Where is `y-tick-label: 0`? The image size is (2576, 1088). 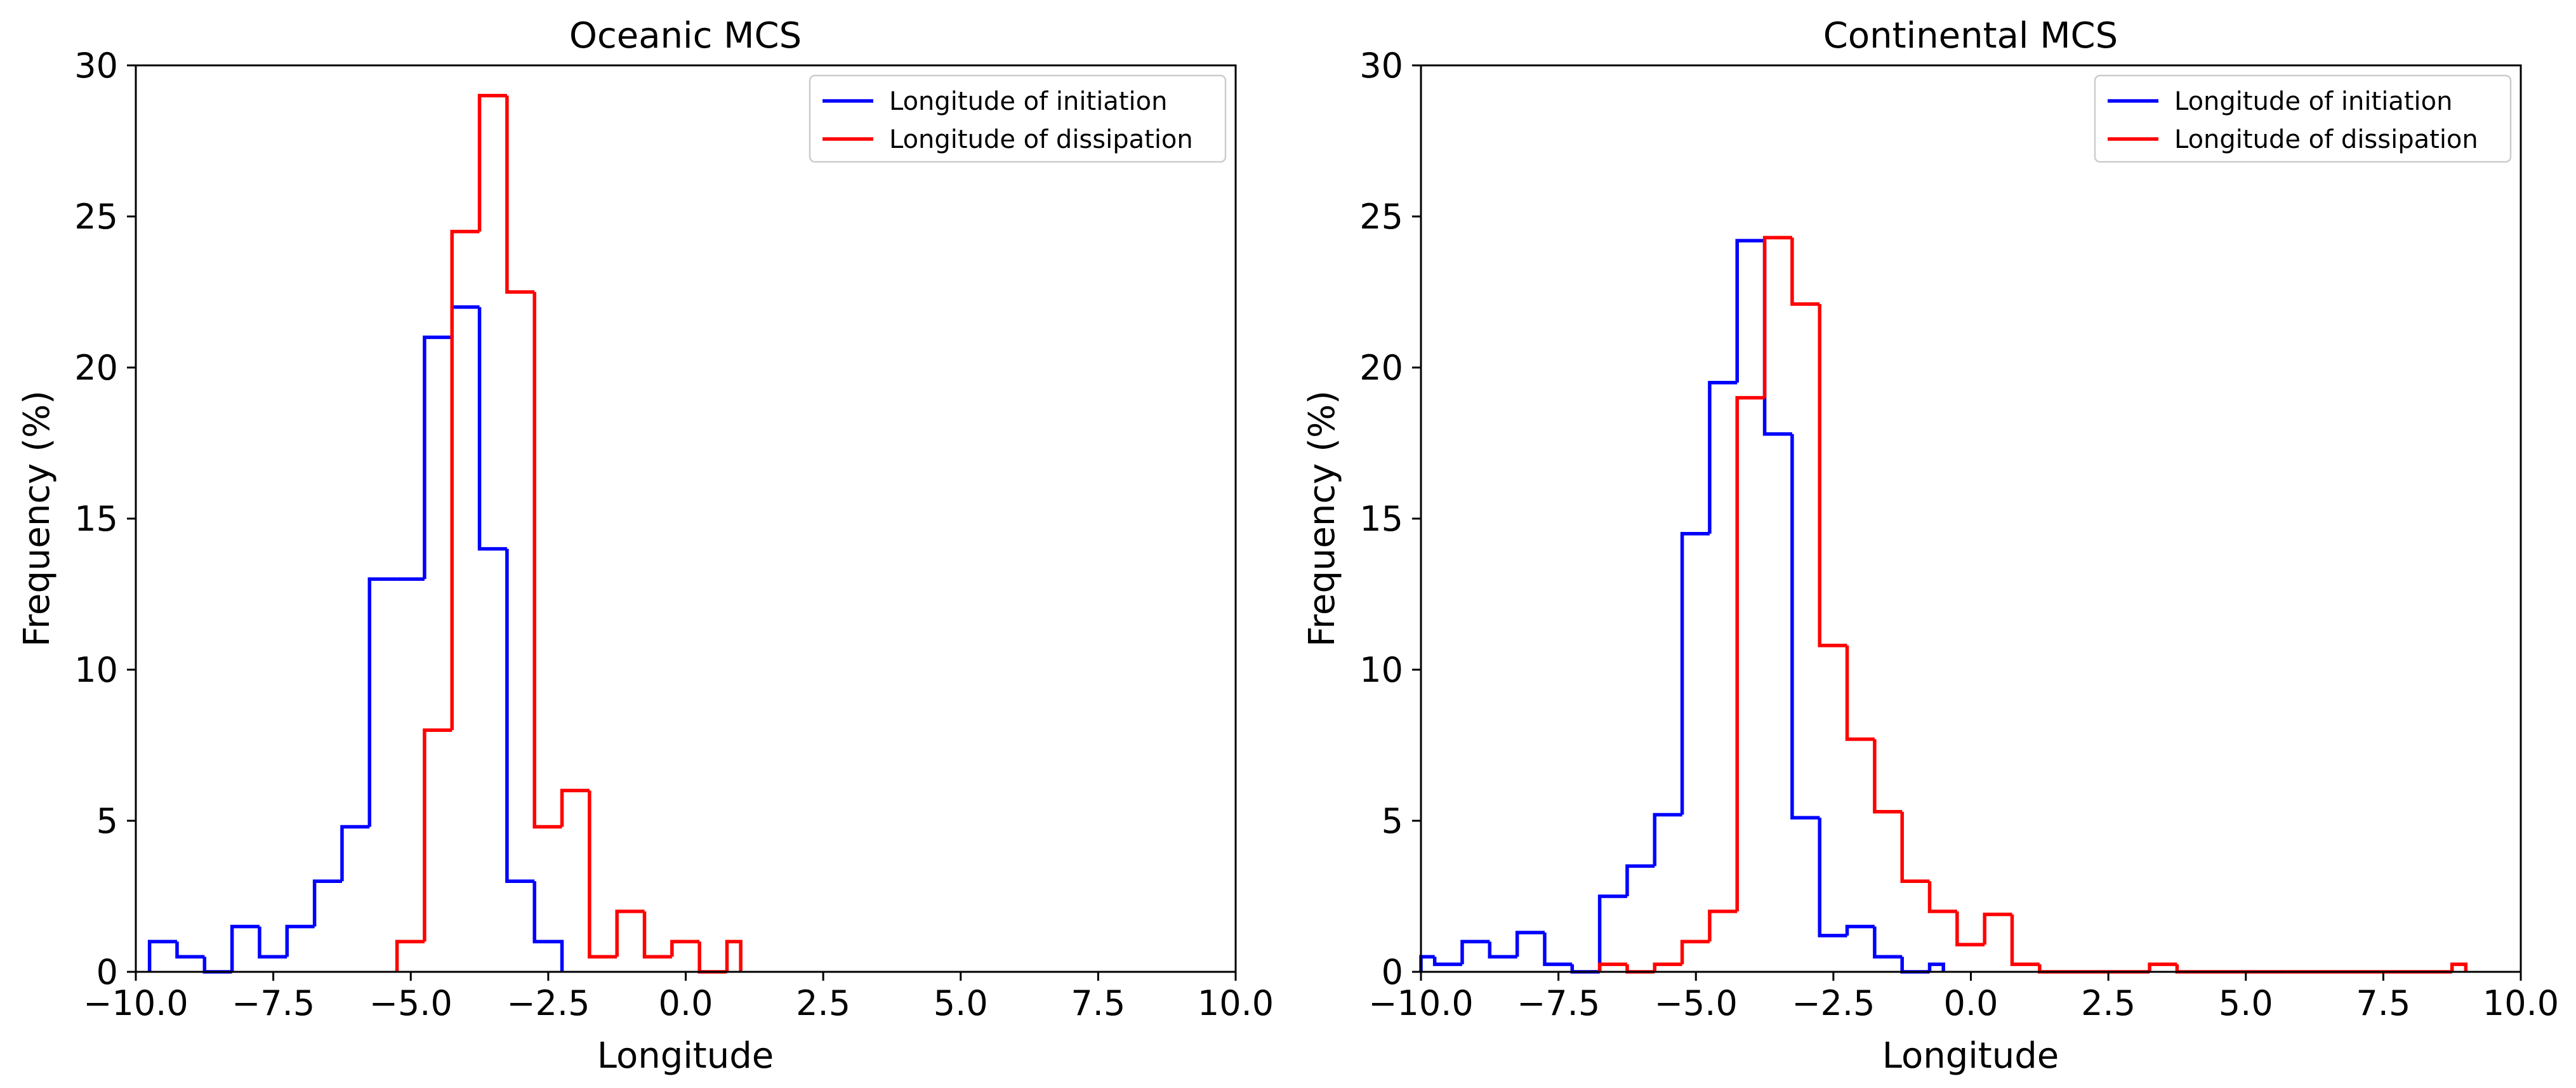 y-tick-label: 0 is located at coordinates (1392, 972).